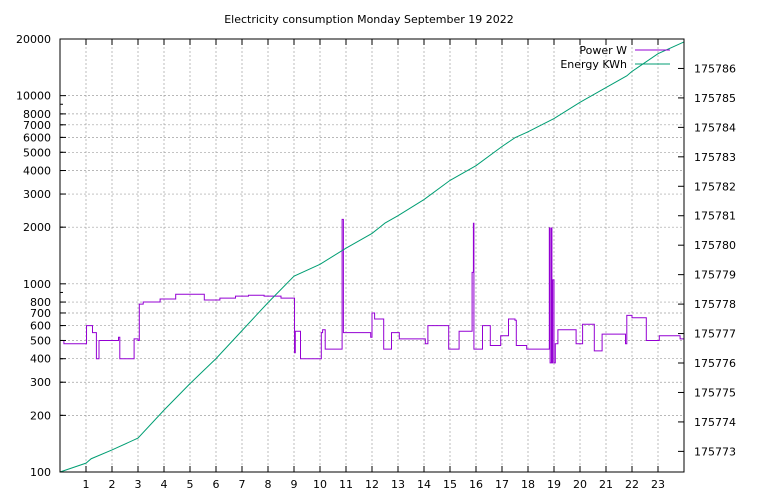  Describe the element at coordinates (715, 392) in the screenshot. I see `y-right-tick-label: 175775` at that location.